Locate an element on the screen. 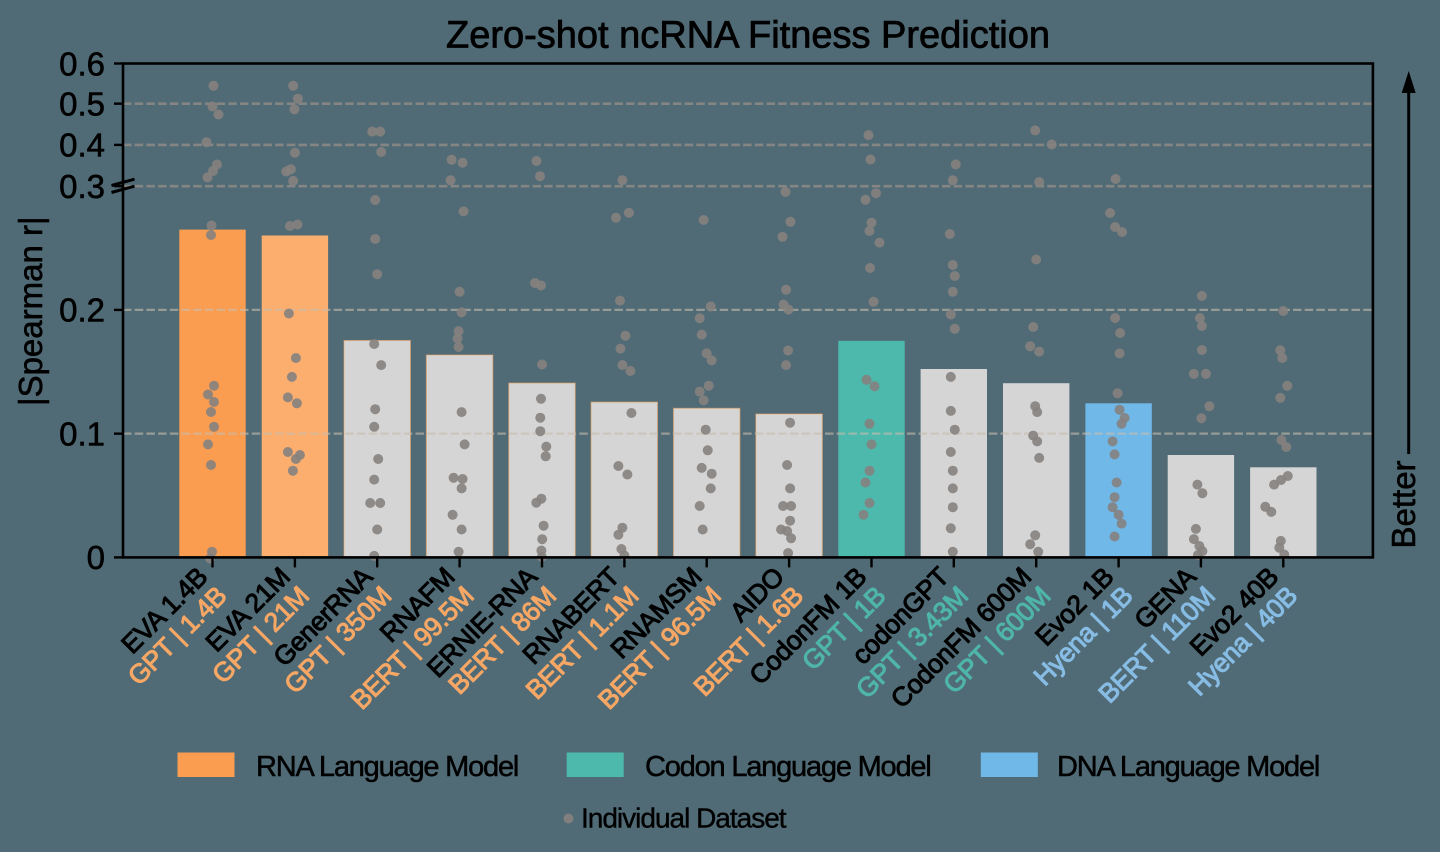 The height and width of the screenshot is (852, 1440). svg-text: 0 is located at coordinates (96, 557).